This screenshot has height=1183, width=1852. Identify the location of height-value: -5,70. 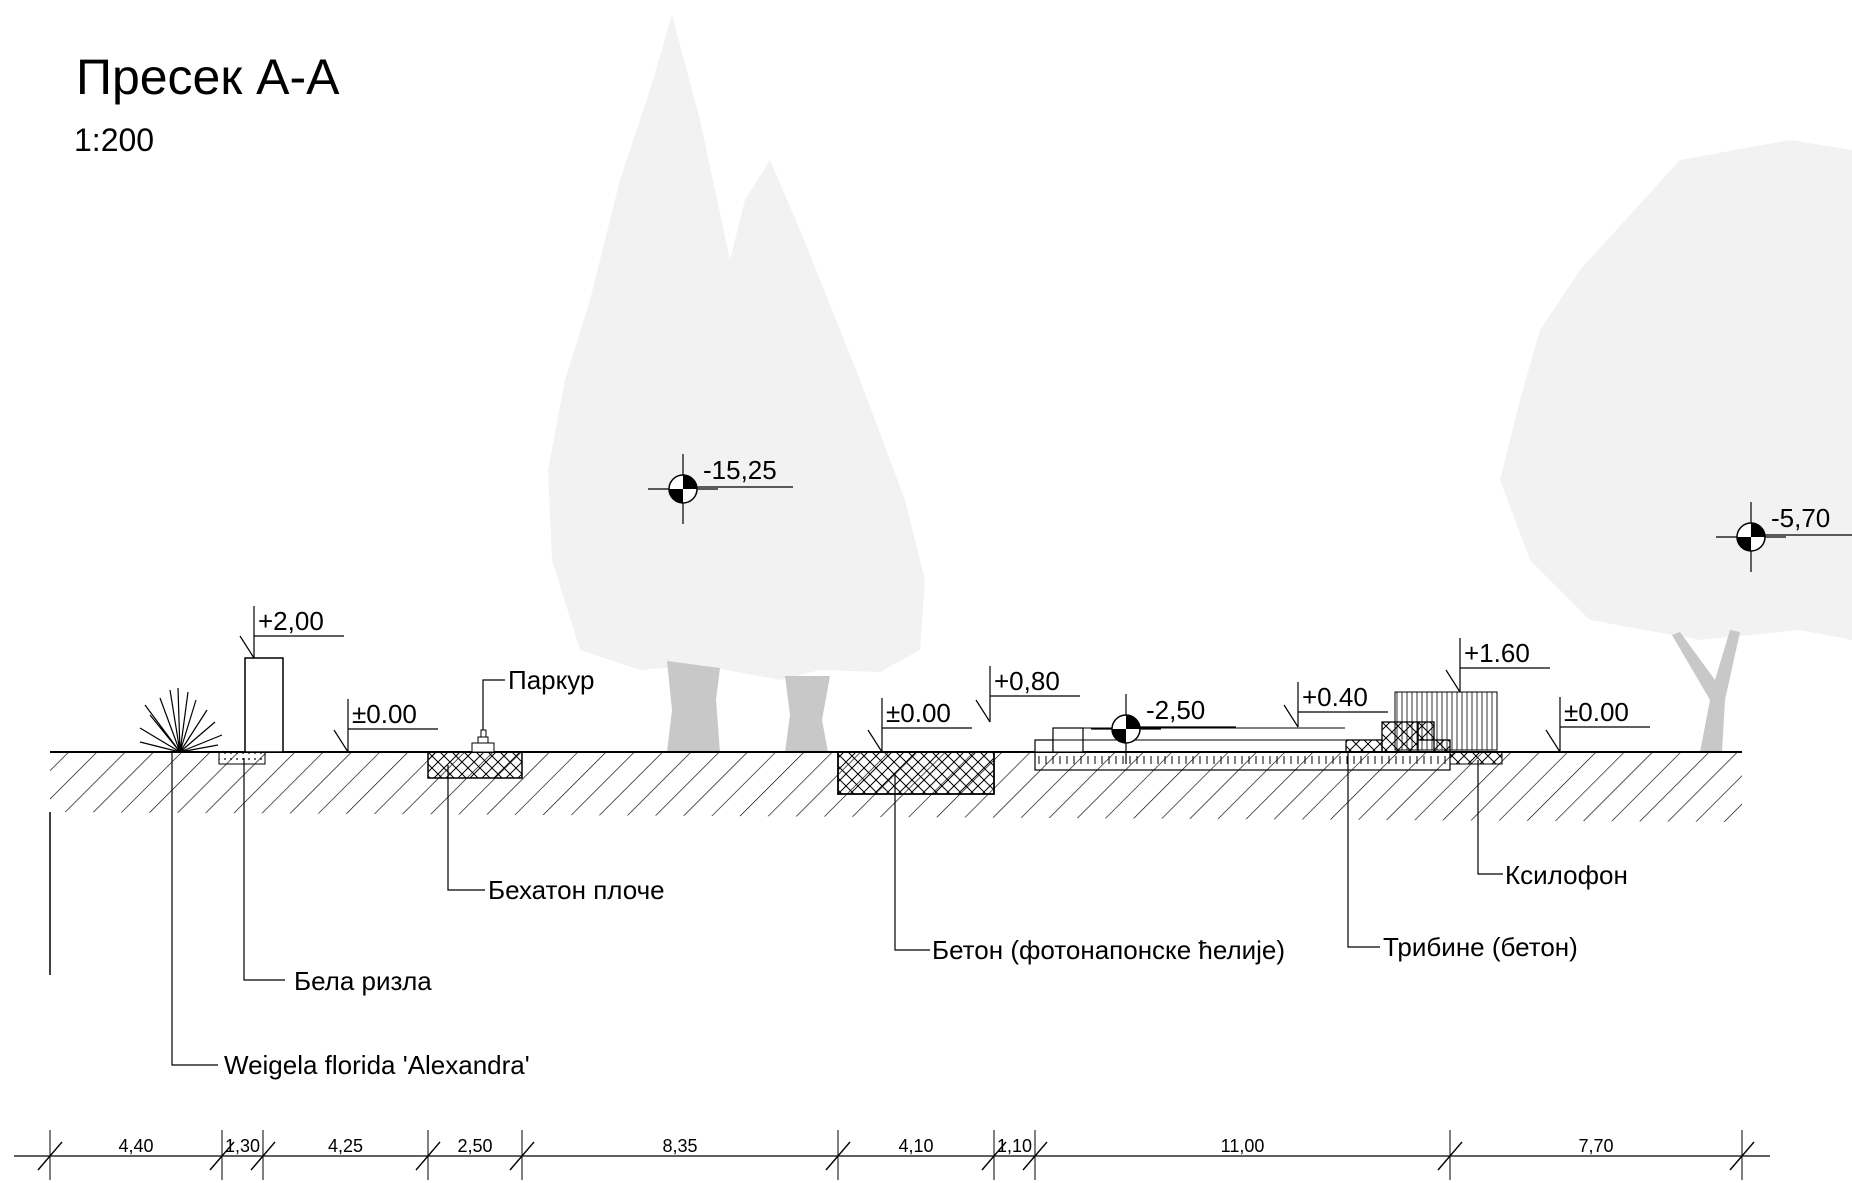
(1800, 518).